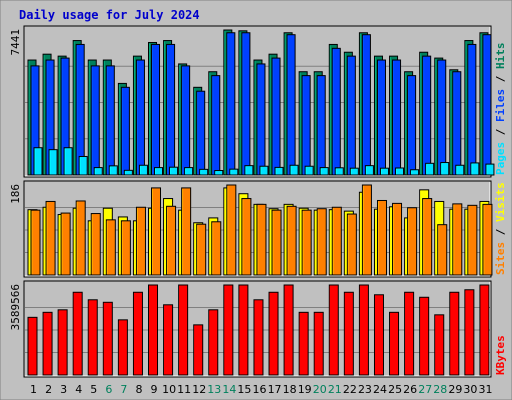 This screenshot has width=512, height=400. I want to click on day-label-2: 2, so click(48, 389).